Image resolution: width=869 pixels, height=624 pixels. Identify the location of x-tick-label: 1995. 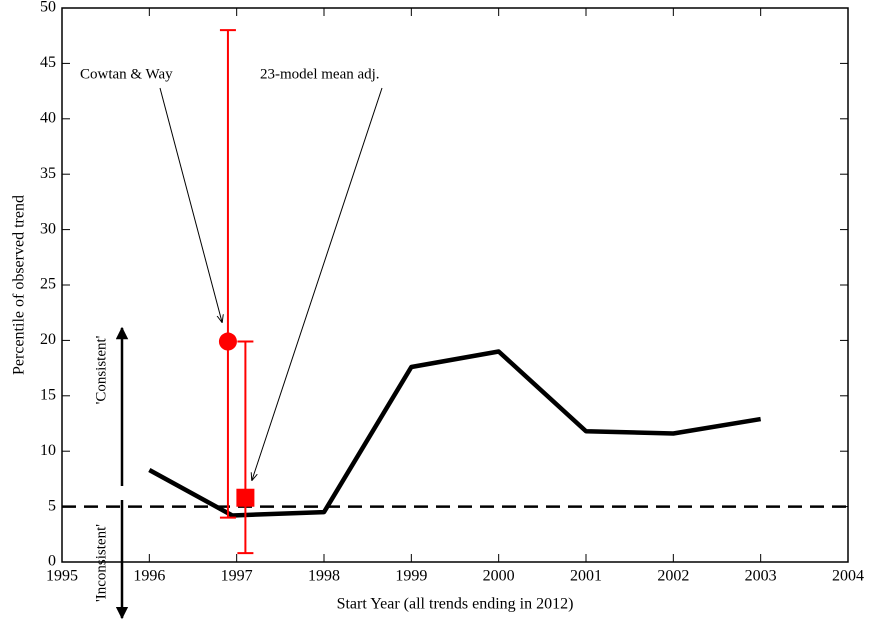
(62, 576).